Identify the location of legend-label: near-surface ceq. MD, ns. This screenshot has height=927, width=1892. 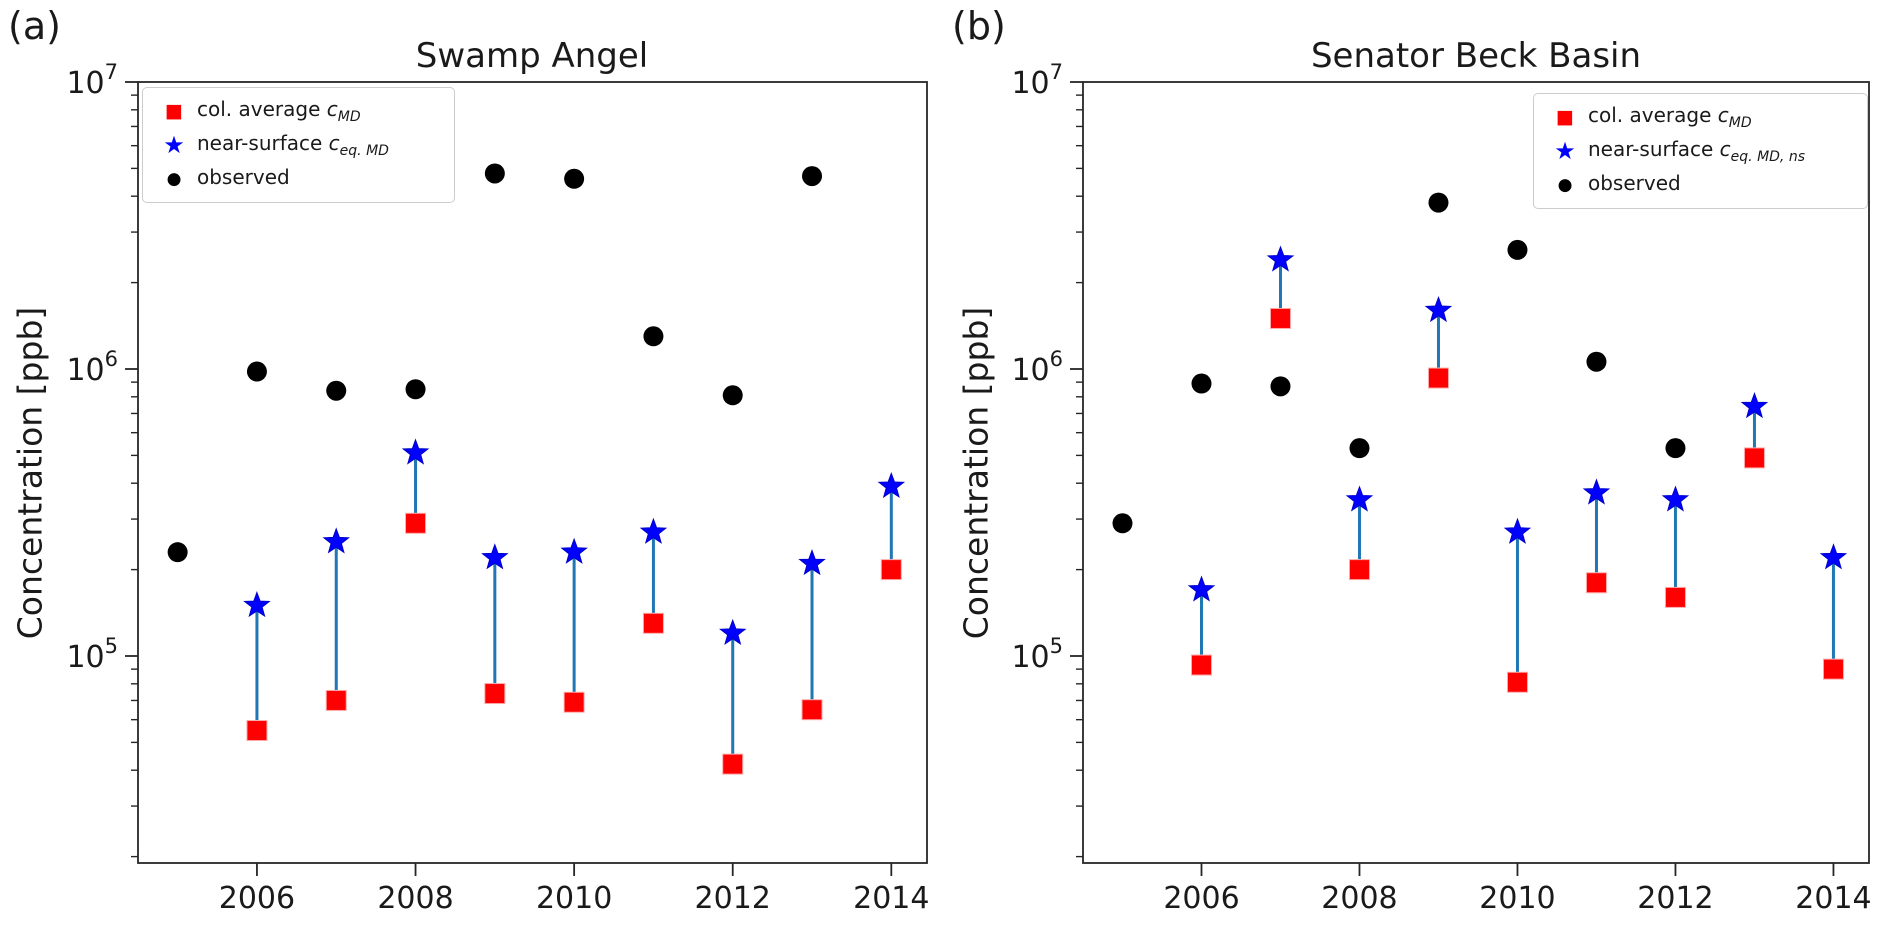
(1696, 151).